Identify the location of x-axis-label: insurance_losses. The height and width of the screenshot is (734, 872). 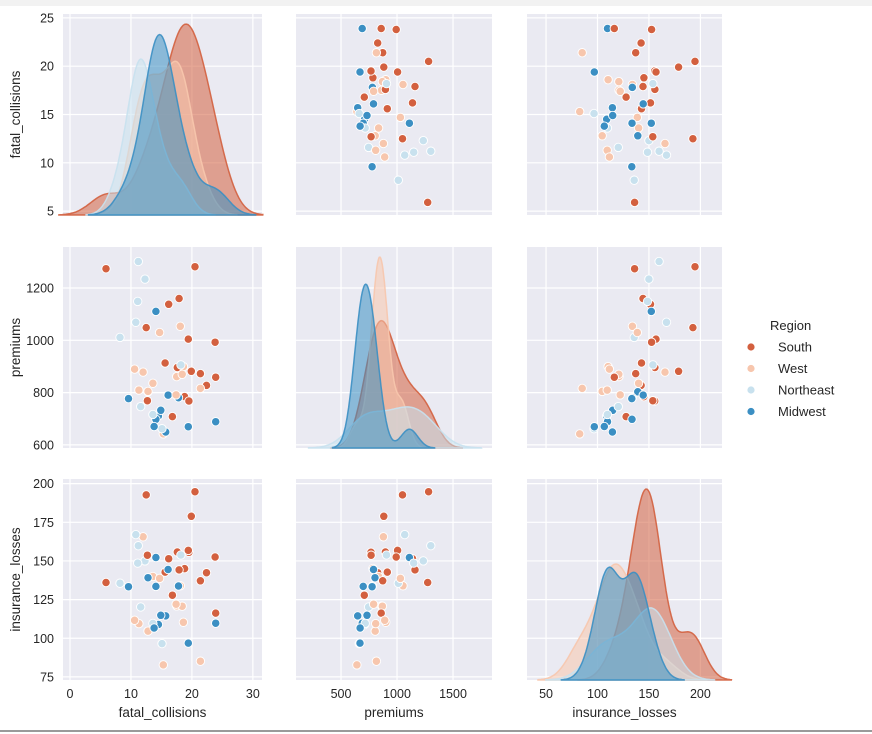
(624, 712).